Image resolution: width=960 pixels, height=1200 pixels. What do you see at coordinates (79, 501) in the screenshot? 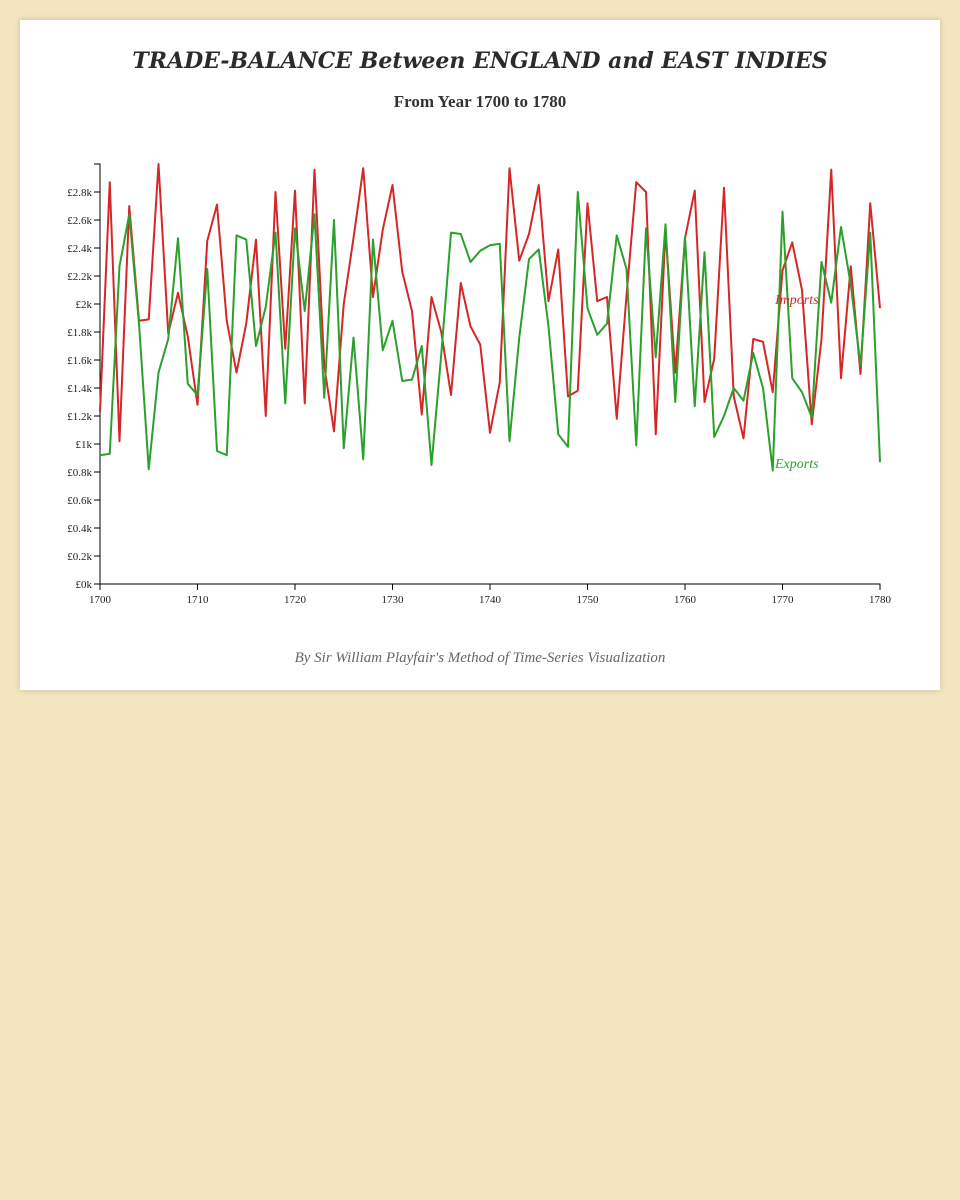
I see `y-tick-label: £0.6k` at bounding box center [79, 501].